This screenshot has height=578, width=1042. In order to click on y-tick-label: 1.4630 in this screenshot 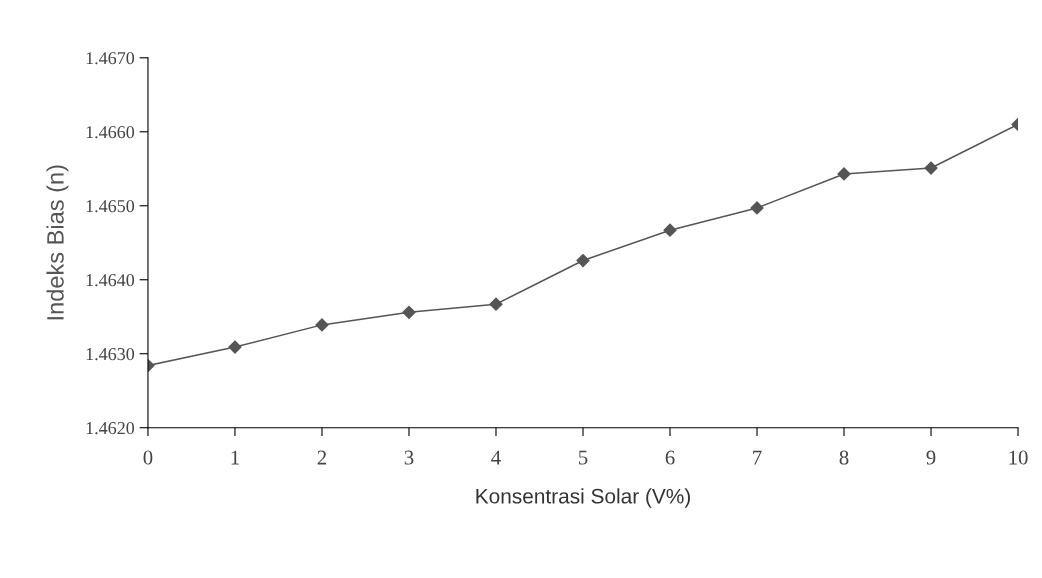, I will do `click(110, 354)`.